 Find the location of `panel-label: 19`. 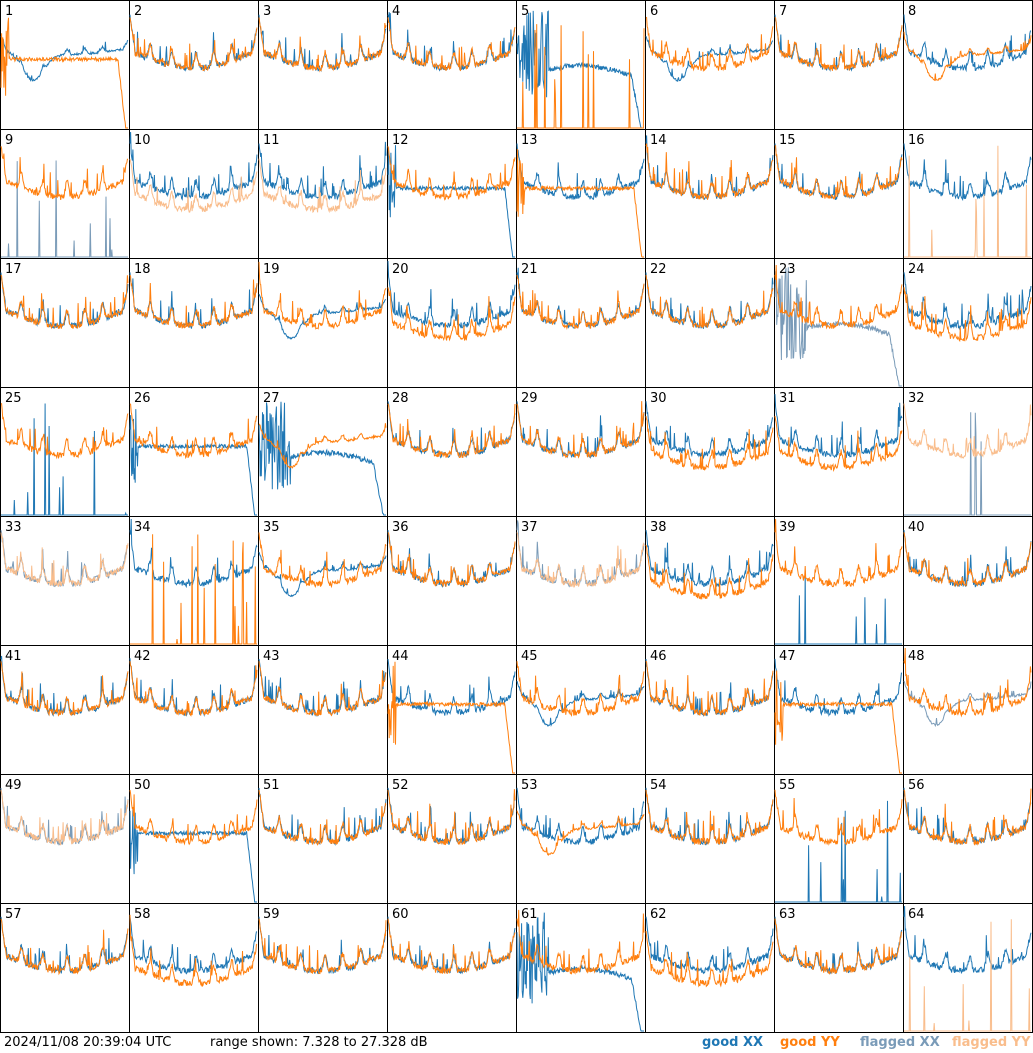

panel-label: 19 is located at coordinates (271, 269).